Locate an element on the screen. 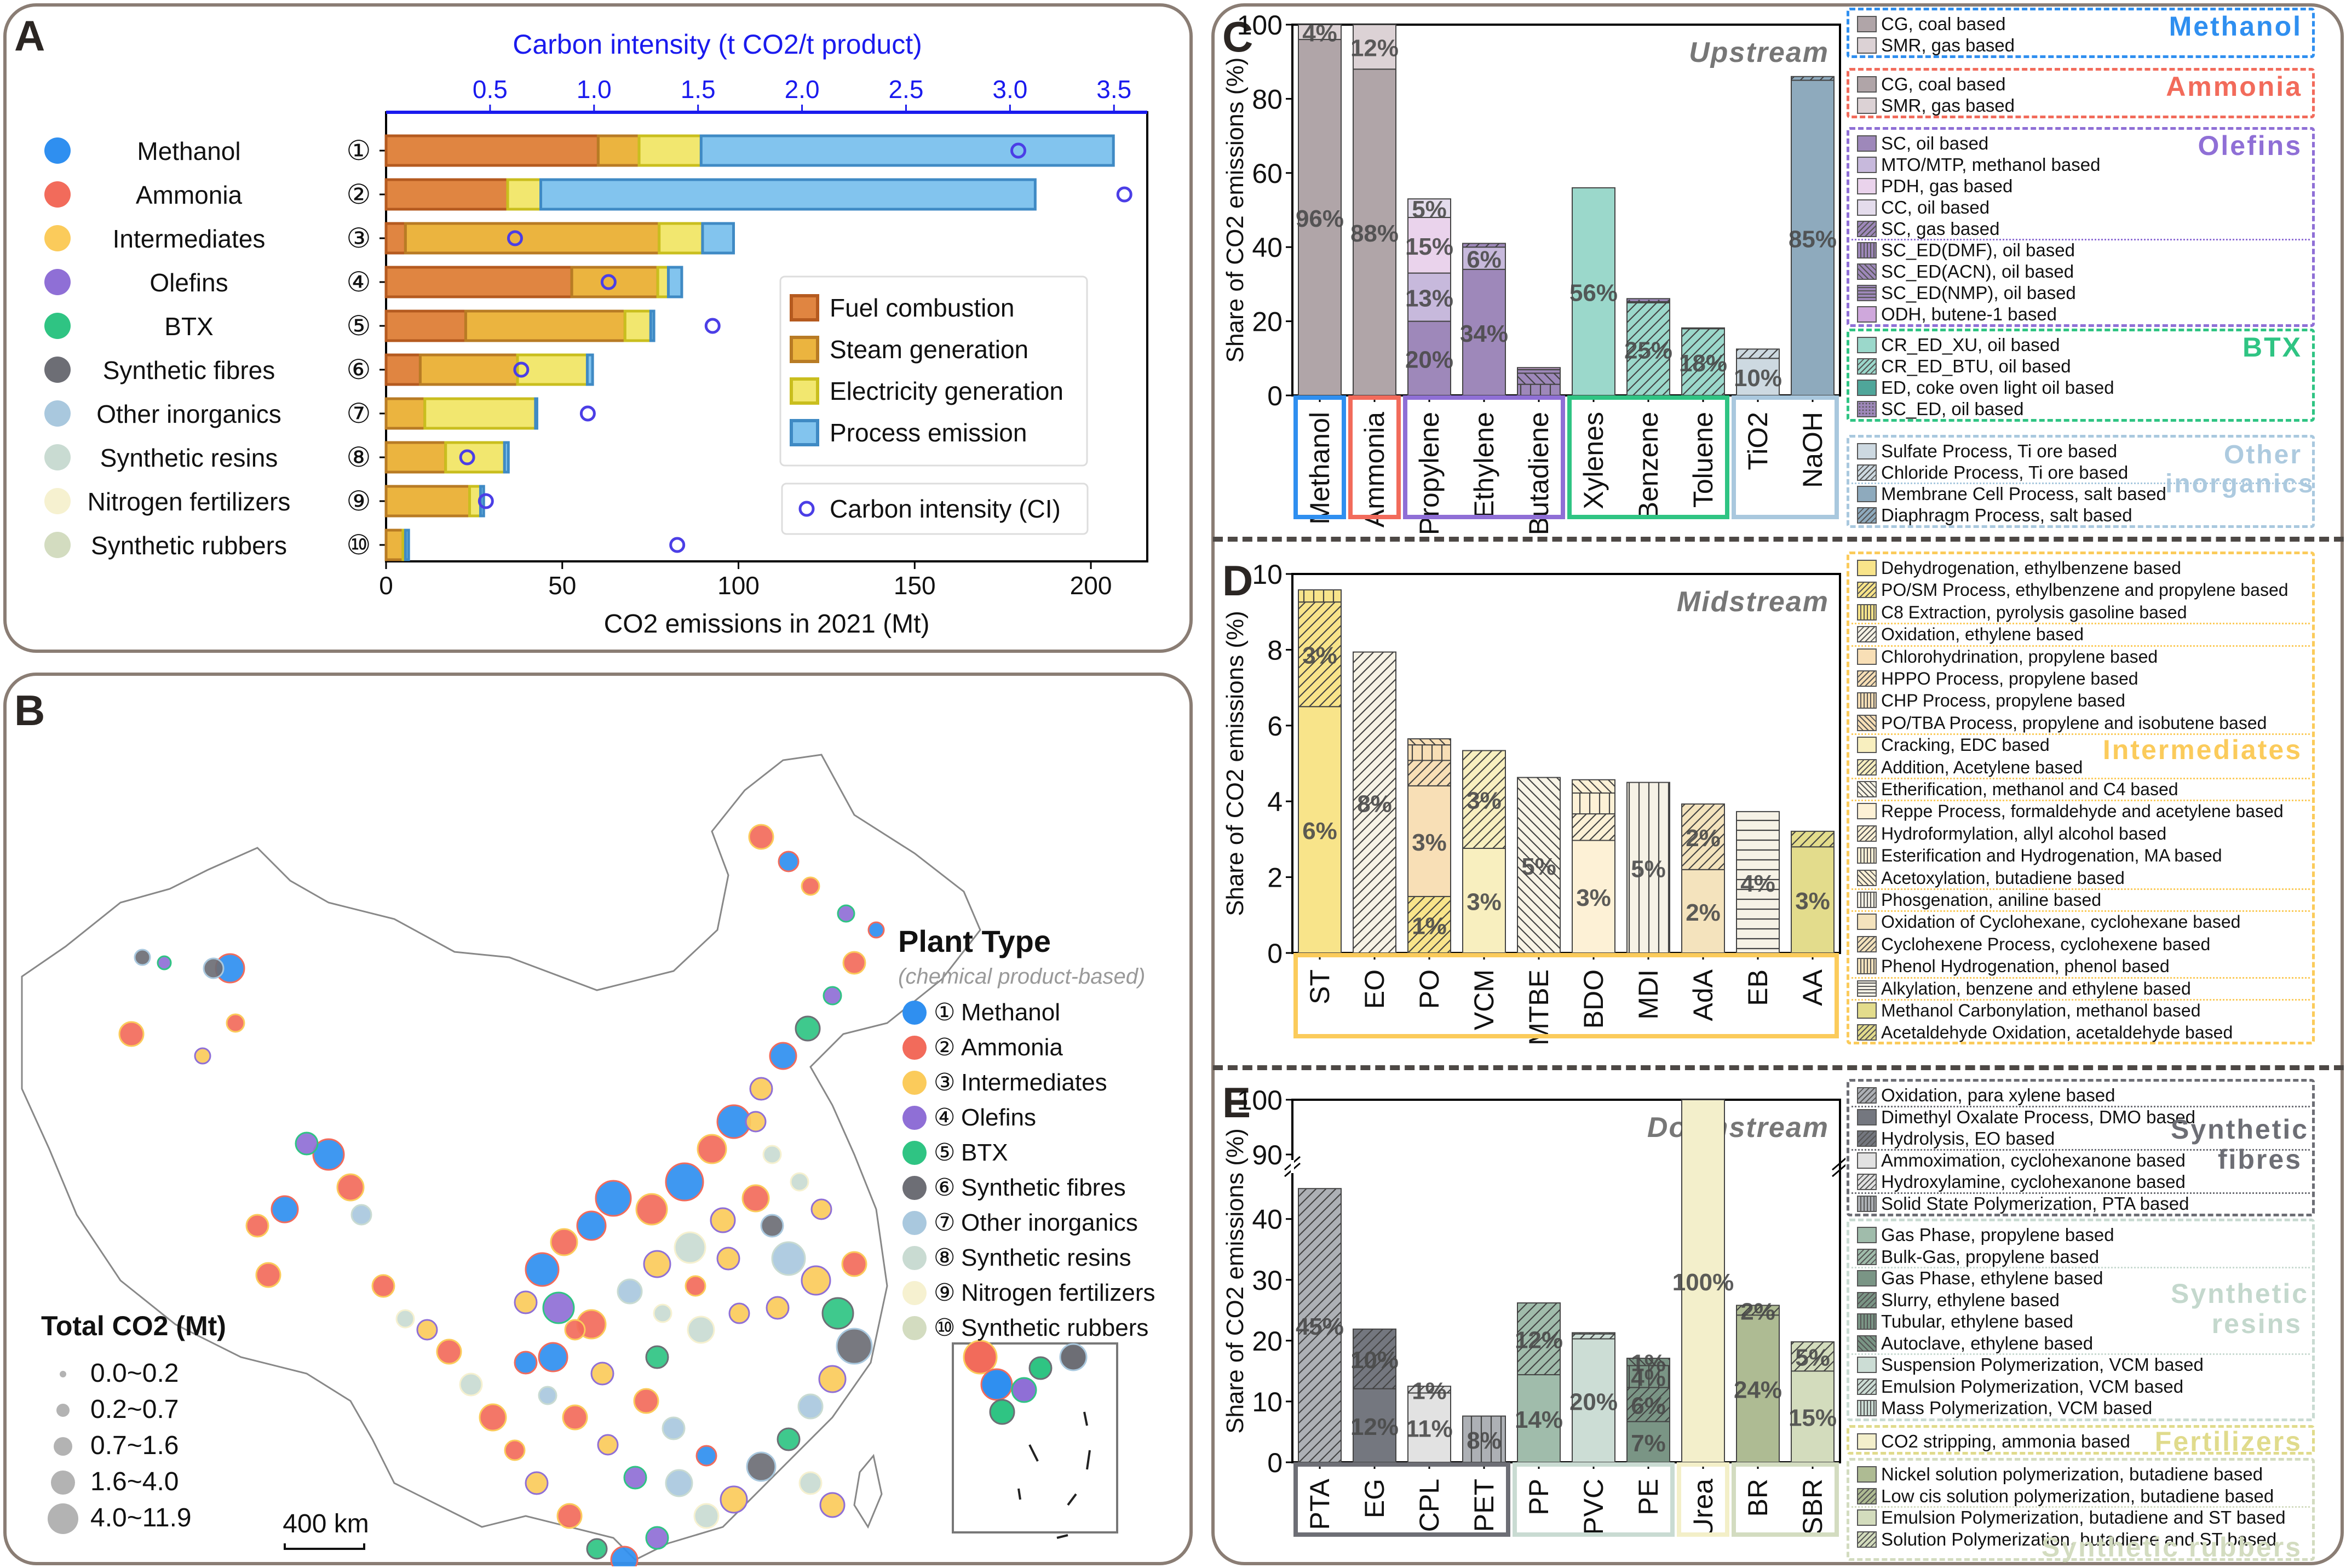 This screenshot has height=1568, width=2346. legend-label: CR_ED_BTU, oil based is located at coordinates (1976, 366).